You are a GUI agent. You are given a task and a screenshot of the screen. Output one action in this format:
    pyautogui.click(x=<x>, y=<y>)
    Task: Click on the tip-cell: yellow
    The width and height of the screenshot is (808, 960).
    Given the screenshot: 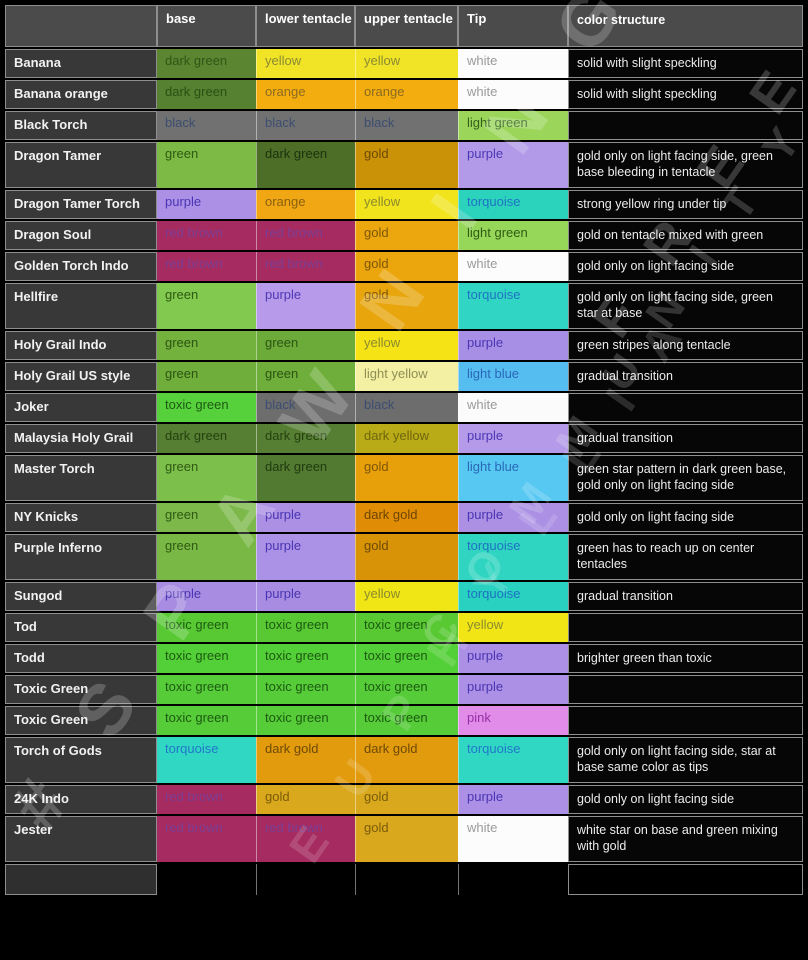 What is the action you would take?
    pyautogui.click(x=513, y=627)
    